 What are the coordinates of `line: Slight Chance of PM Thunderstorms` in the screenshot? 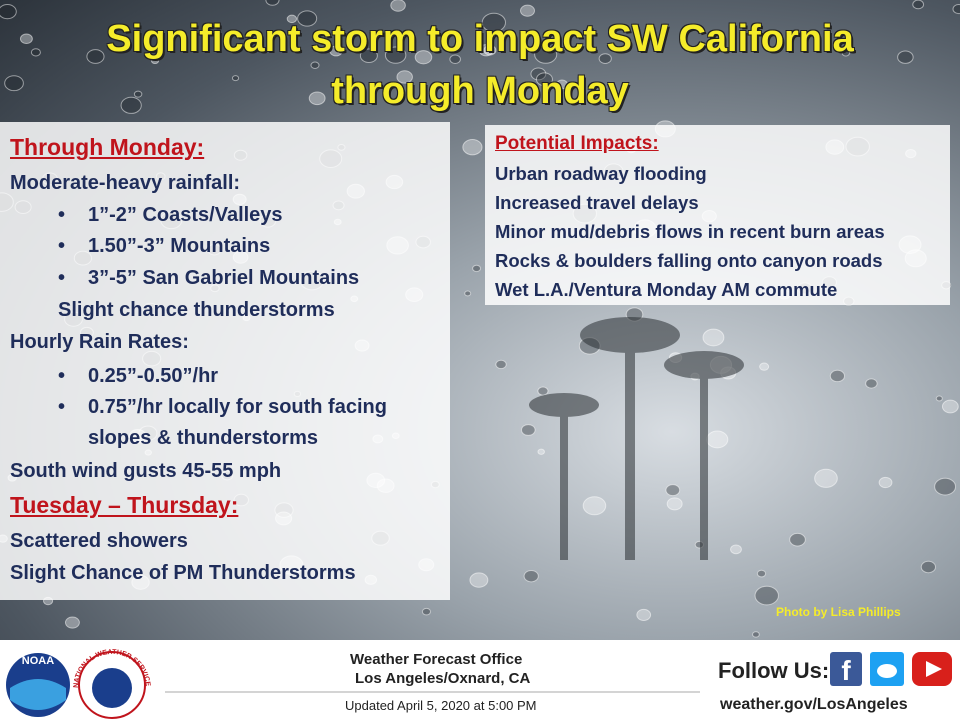 It's located at (183, 573).